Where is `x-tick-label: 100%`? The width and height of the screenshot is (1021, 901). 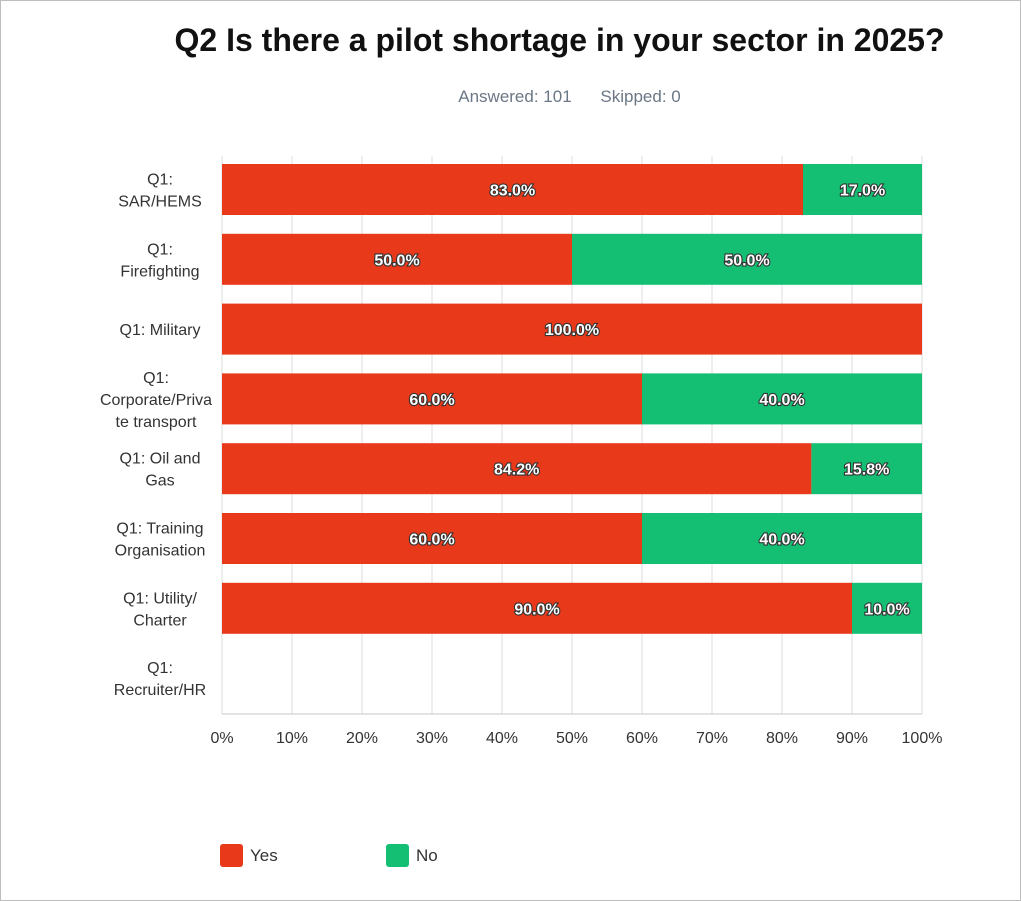 x-tick-label: 100% is located at coordinates (922, 738).